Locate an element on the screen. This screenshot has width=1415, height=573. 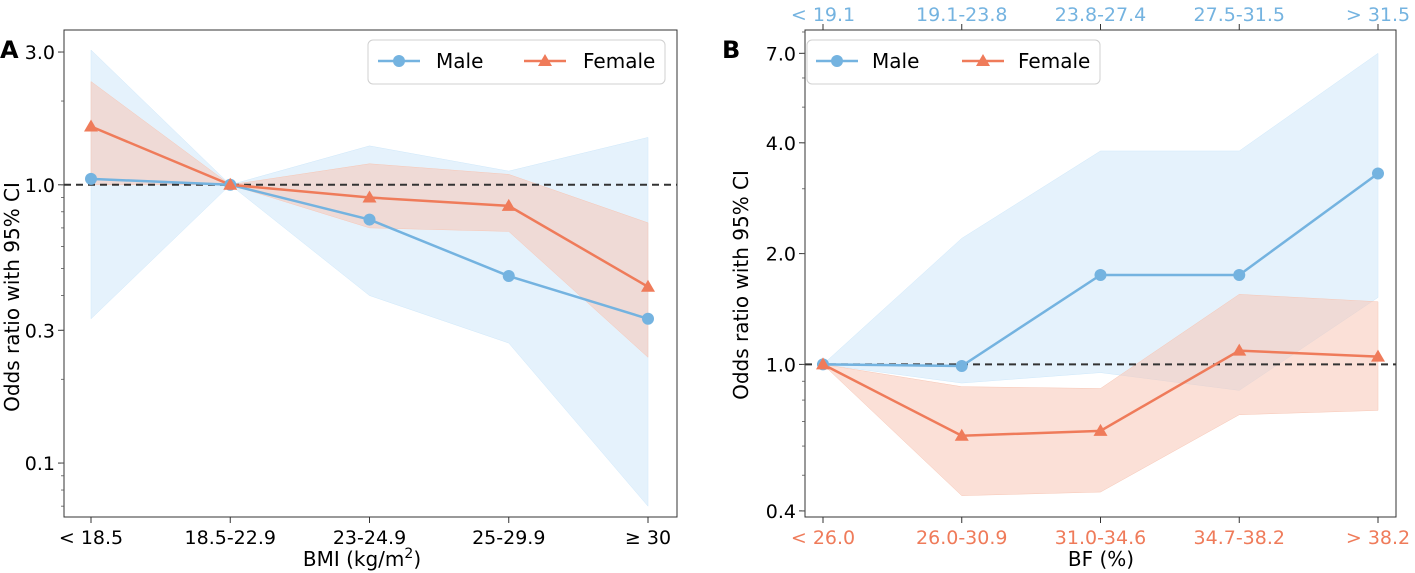
x-tick-label-b-4: > 38.2 is located at coordinates (1378, 538).